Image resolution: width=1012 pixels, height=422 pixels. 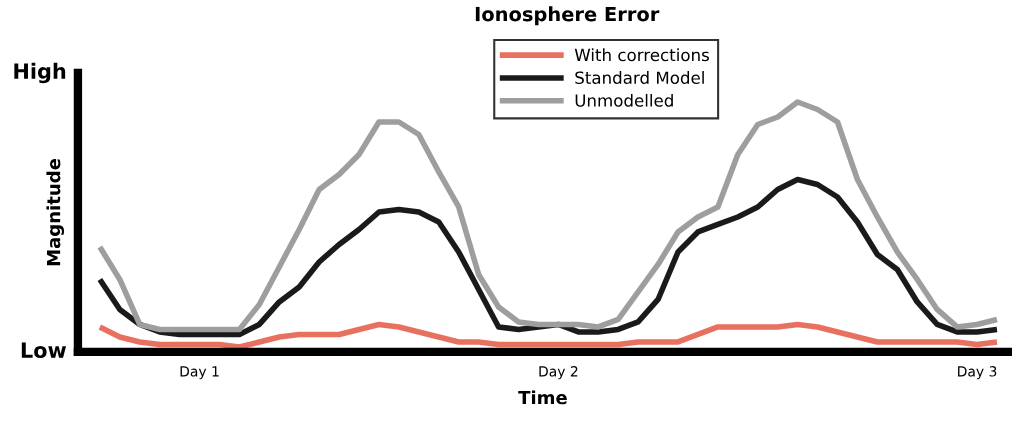 What do you see at coordinates (567, 16) in the screenshot?
I see `chart-title: Ionosphere Error` at bounding box center [567, 16].